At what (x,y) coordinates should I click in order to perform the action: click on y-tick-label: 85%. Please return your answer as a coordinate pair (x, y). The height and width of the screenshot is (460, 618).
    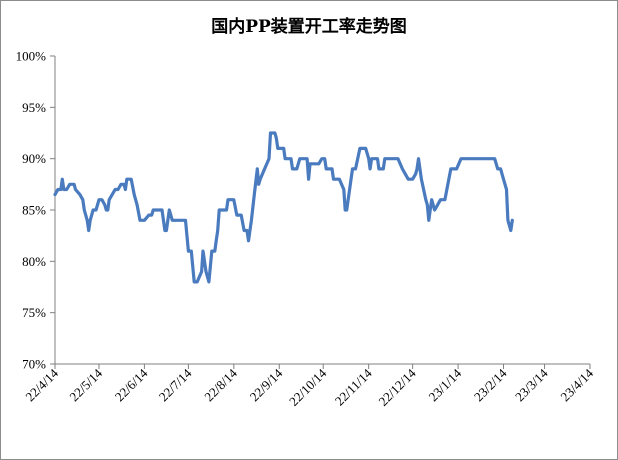
    Looking at the image, I should click on (34, 210).